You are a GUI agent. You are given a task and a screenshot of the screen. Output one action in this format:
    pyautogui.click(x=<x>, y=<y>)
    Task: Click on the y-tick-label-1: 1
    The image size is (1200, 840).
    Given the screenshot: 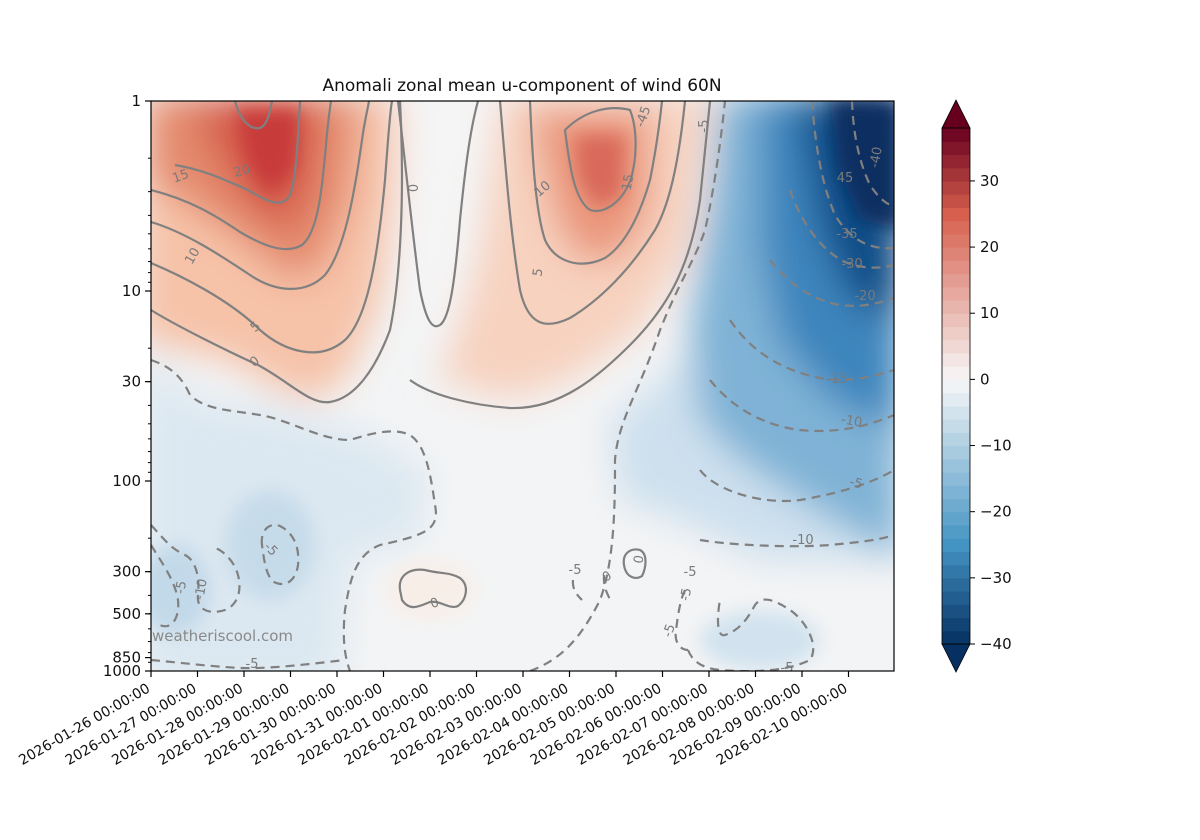 What is the action you would take?
    pyautogui.click(x=136, y=101)
    